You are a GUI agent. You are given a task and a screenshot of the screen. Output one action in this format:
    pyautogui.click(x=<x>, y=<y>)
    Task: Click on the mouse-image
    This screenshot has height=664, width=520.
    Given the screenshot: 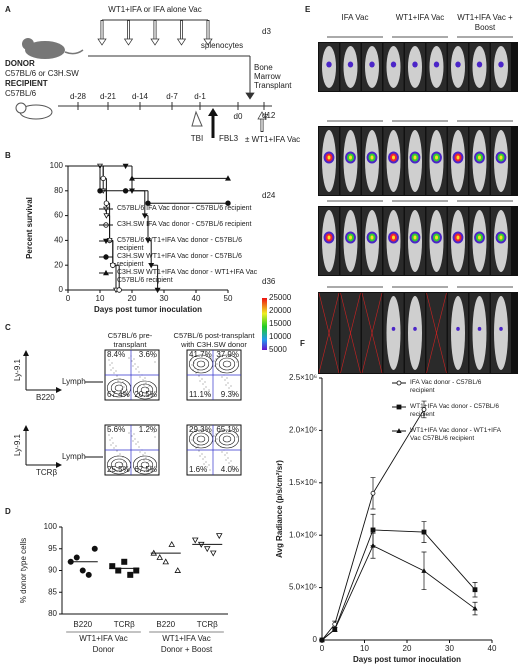 What is the action you would take?
    pyautogui.click(x=415, y=333)
    